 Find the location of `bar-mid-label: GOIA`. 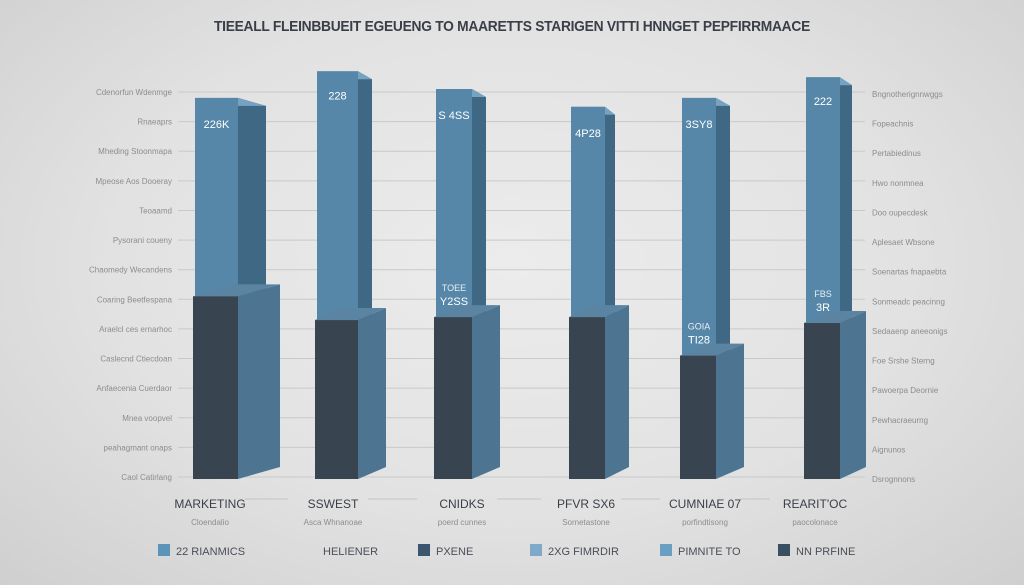

bar-mid-label: GOIA is located at coordinates (699, 327).